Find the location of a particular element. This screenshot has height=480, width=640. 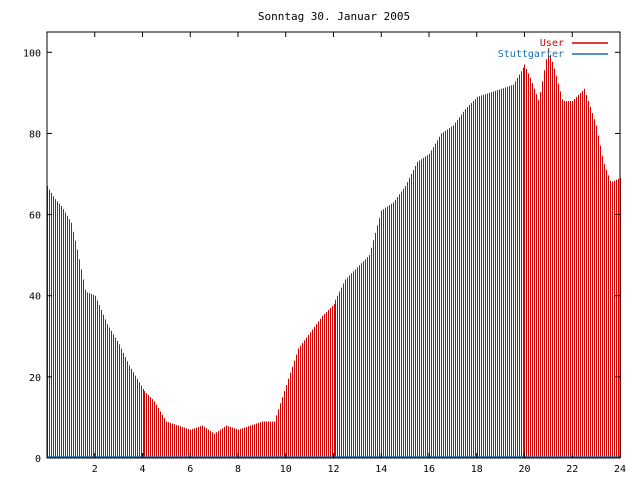

x-tick-label: 24 is located at coordinates (620, 469).